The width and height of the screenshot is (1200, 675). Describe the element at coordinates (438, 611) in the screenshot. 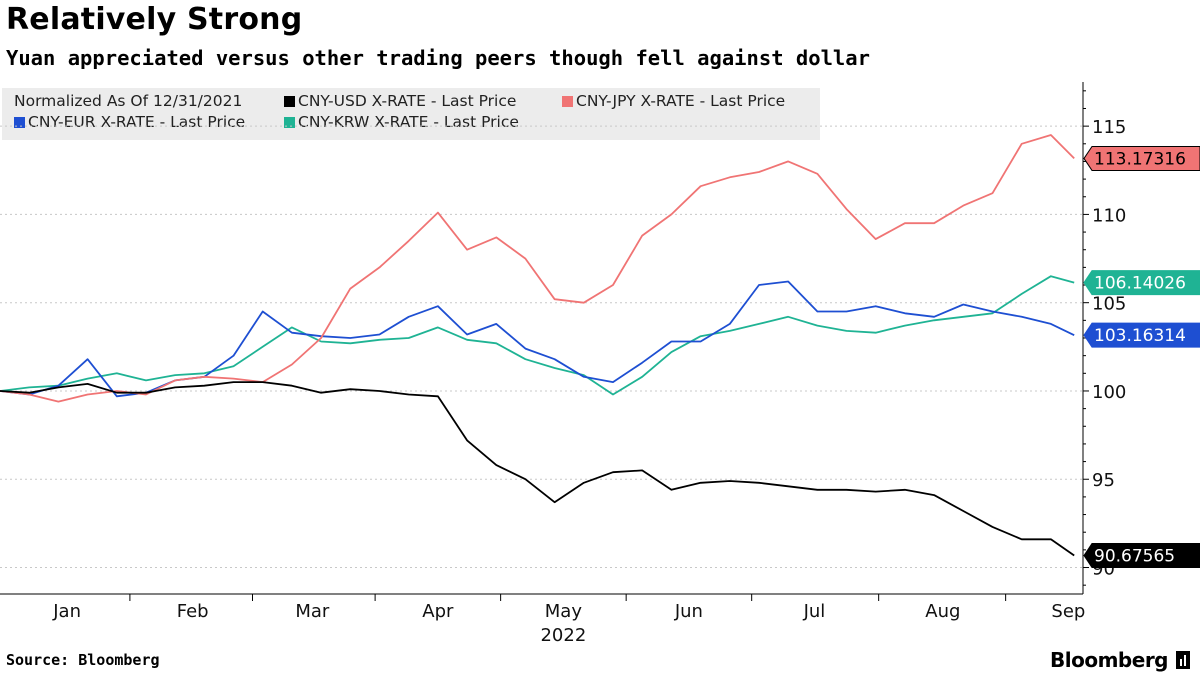

I see `x-tick-label-apr: Apr` at that location.